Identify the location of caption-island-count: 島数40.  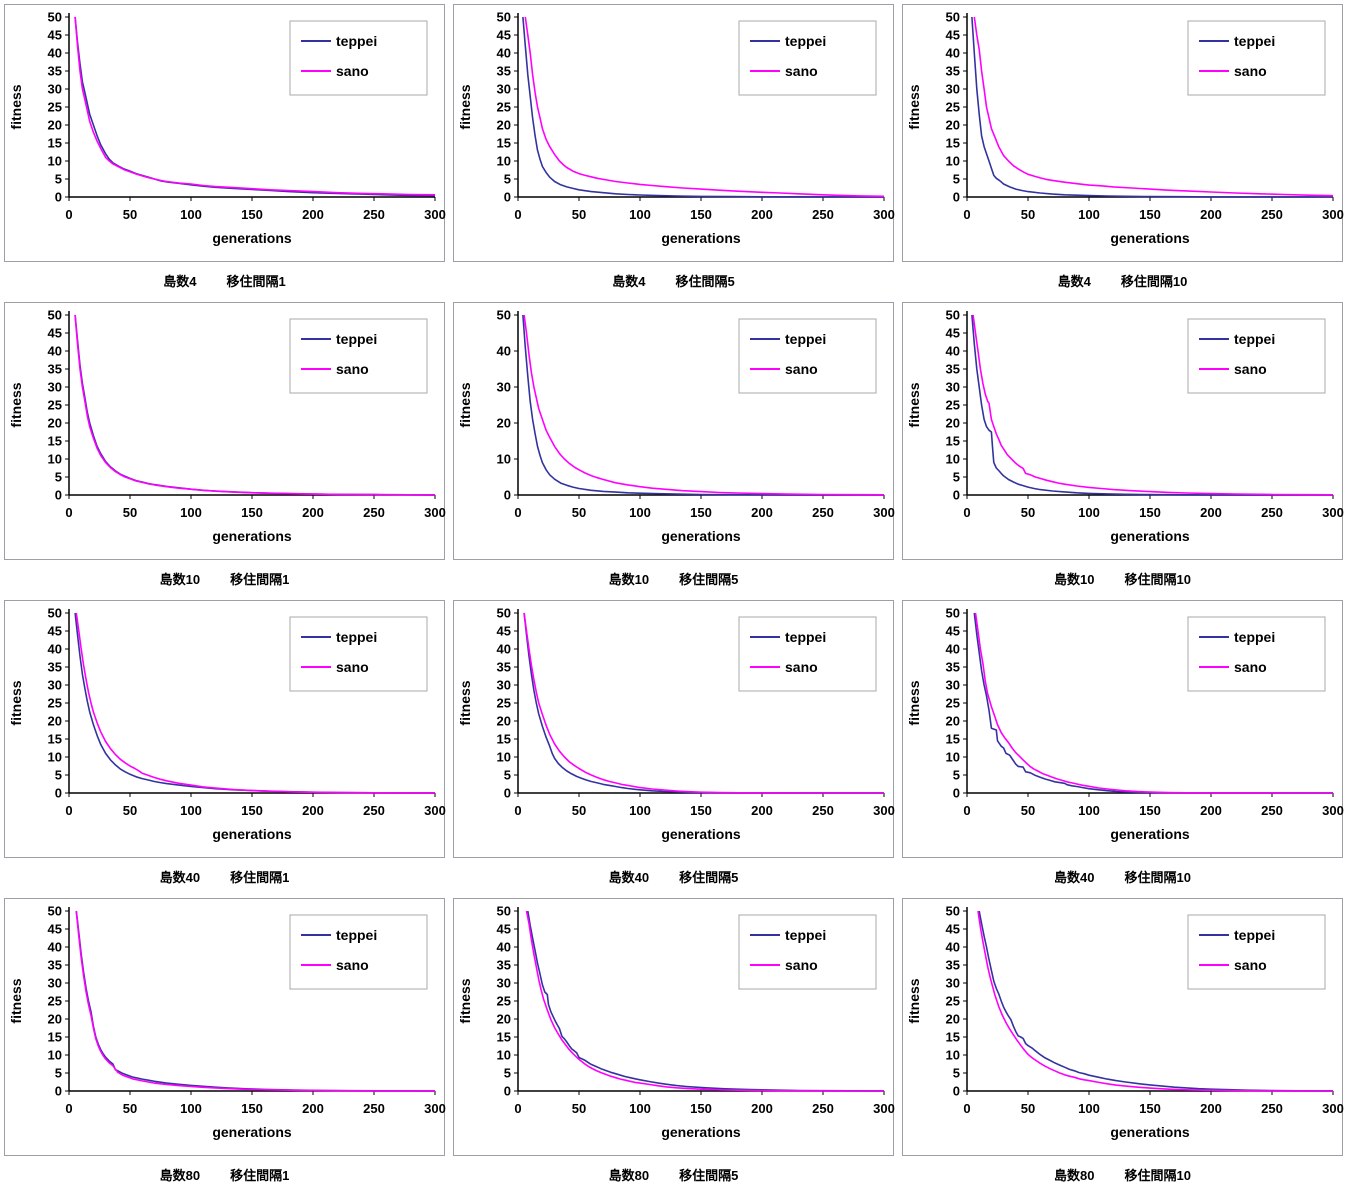
(629, 877).